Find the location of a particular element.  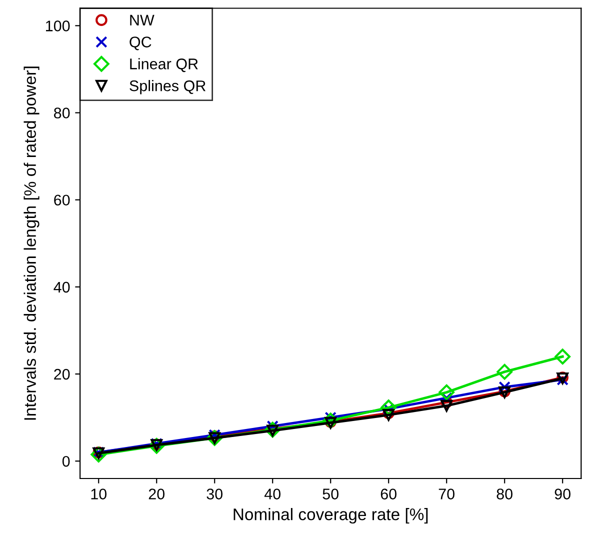

y-axis-title: Intervals std. deviation length [% of rated power] is located at coordinates (32, 243).